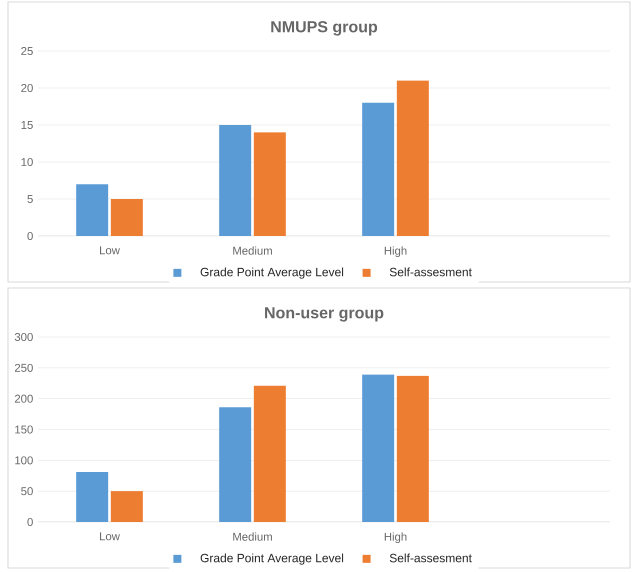  I want to click on chart-title: NMUPS group, so click(324, 28).